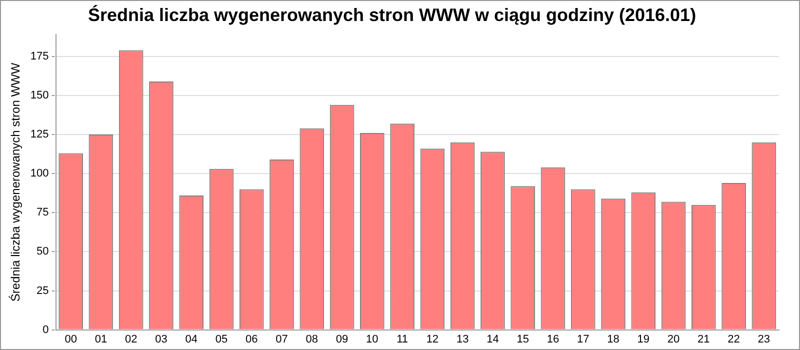 The image size is (800, 350). I want to click on y-tick-label: 125, so click(39, 134).